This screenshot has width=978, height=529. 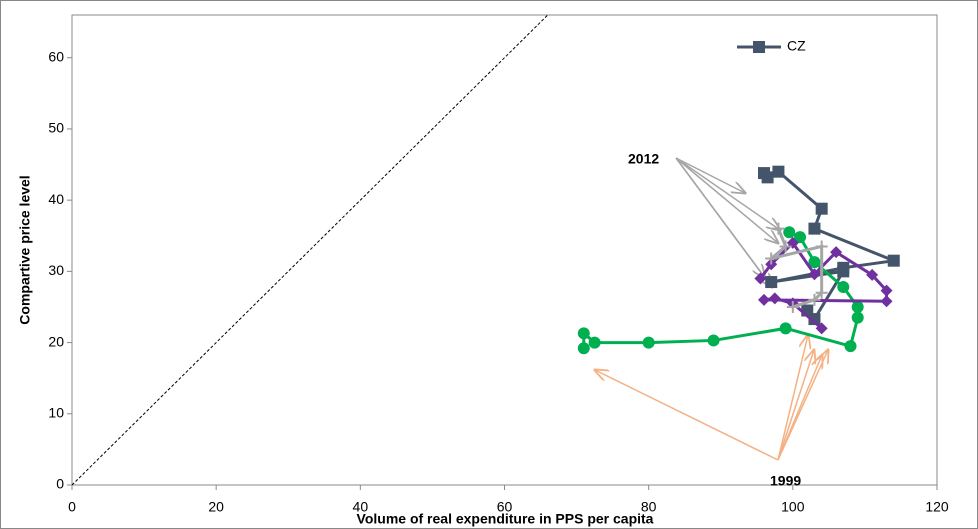 I want to click on y-axis-label: Compartive price level, so click(x=25, y=249).